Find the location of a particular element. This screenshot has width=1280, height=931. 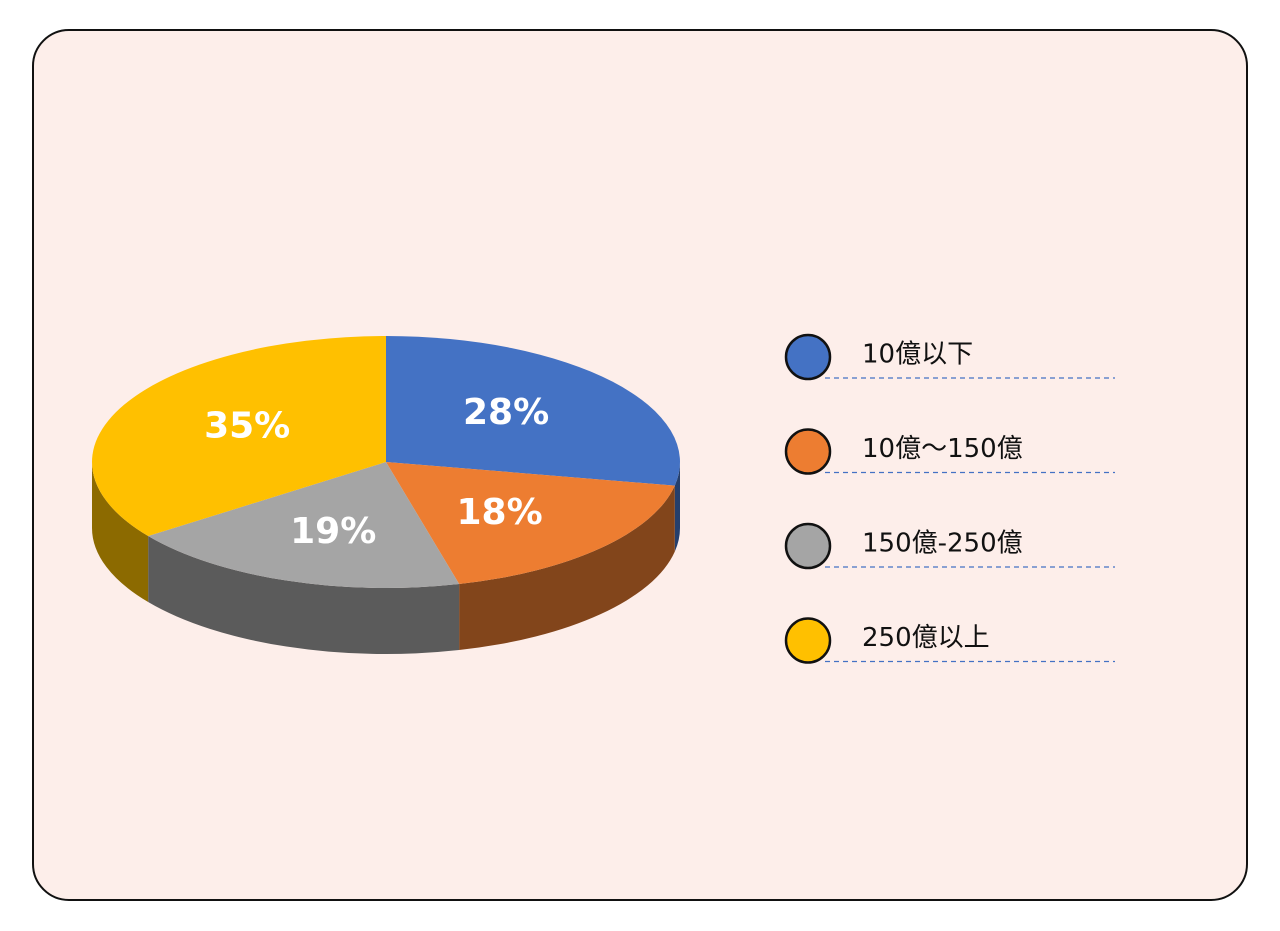

legend-label: 10億以下 is located at coordinates (917, 355).